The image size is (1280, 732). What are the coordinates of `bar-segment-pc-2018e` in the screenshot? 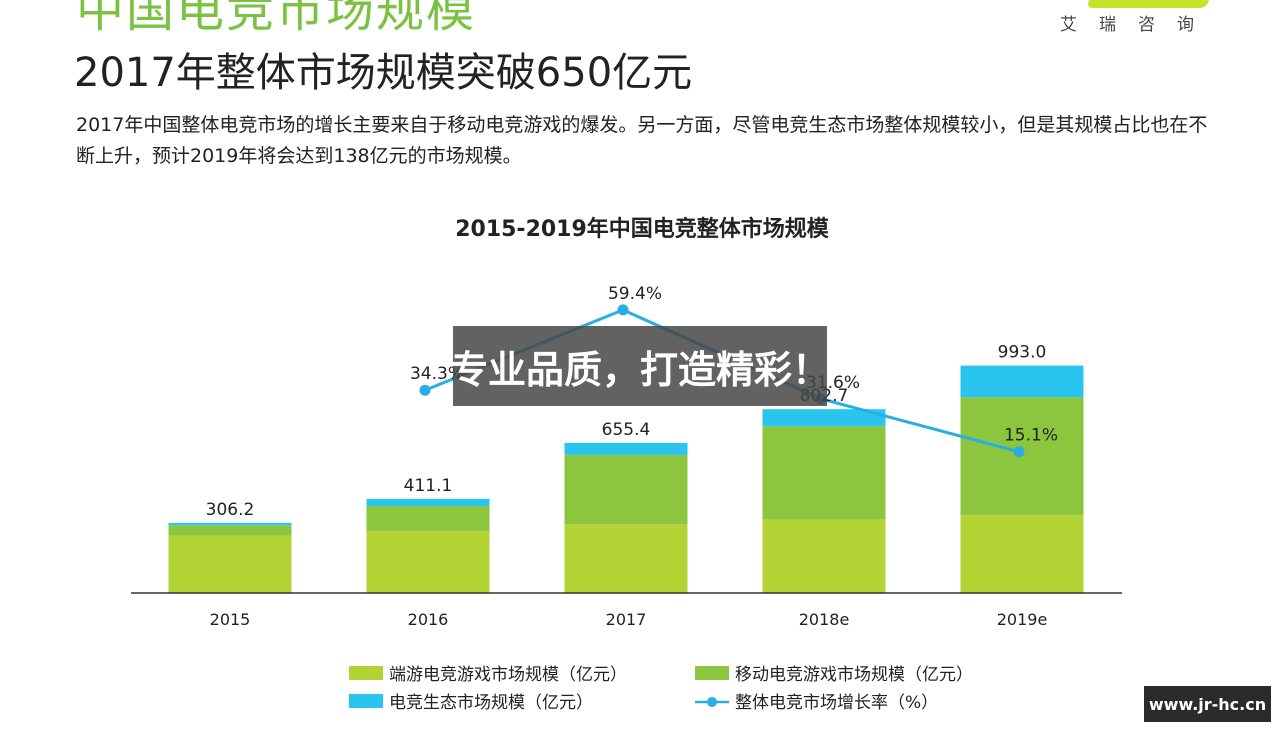 It's located at (824, 556).